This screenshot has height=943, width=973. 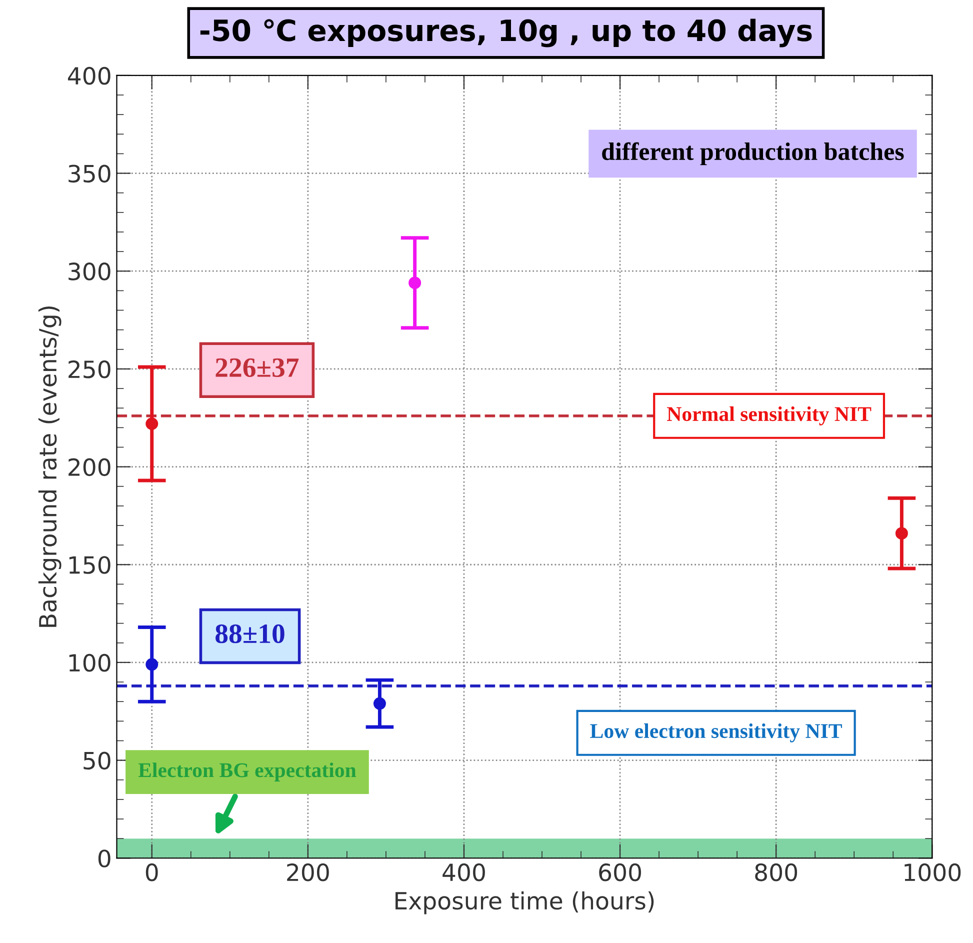 I want to click on chart-title: -50 ℃ exposures, 10g , up to 40 days, so click(x=506, y=33).